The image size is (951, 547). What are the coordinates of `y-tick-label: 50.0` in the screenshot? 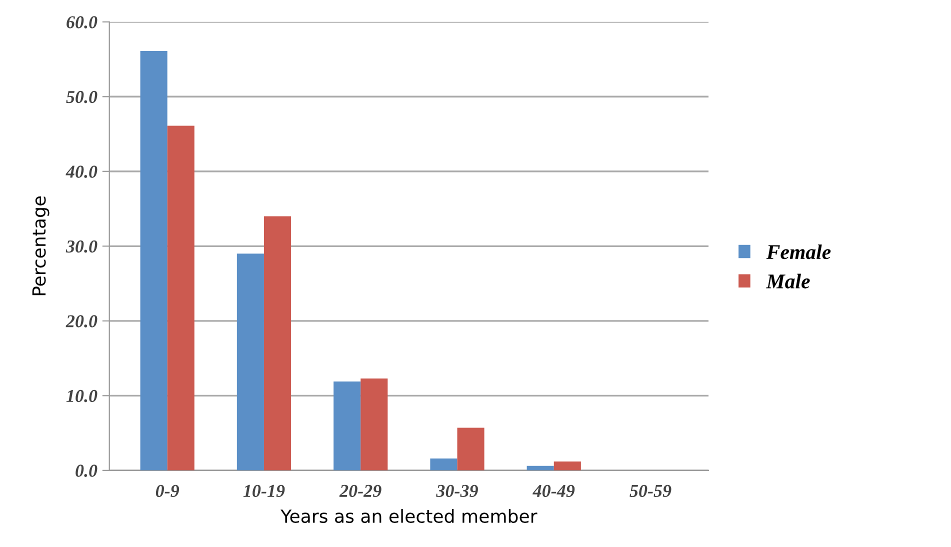 It's located at (82, 97).